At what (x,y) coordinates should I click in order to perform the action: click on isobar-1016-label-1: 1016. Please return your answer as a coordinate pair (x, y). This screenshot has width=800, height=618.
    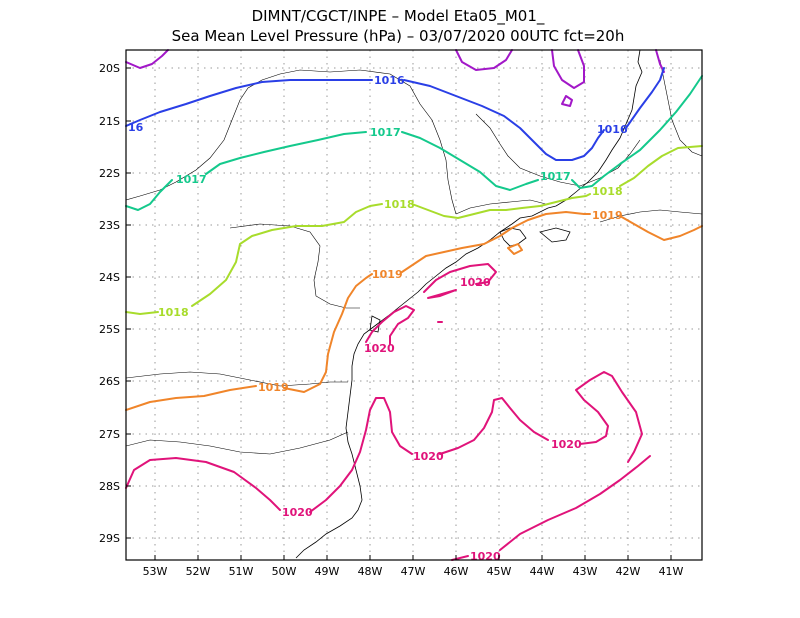
    Looking at the image, I should click on (389, 80).